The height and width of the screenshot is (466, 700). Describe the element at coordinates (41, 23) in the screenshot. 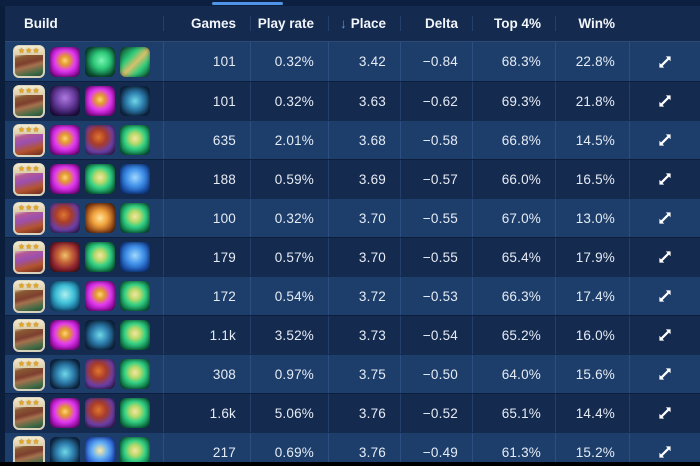

I see `column-header-build: Build` at that location.